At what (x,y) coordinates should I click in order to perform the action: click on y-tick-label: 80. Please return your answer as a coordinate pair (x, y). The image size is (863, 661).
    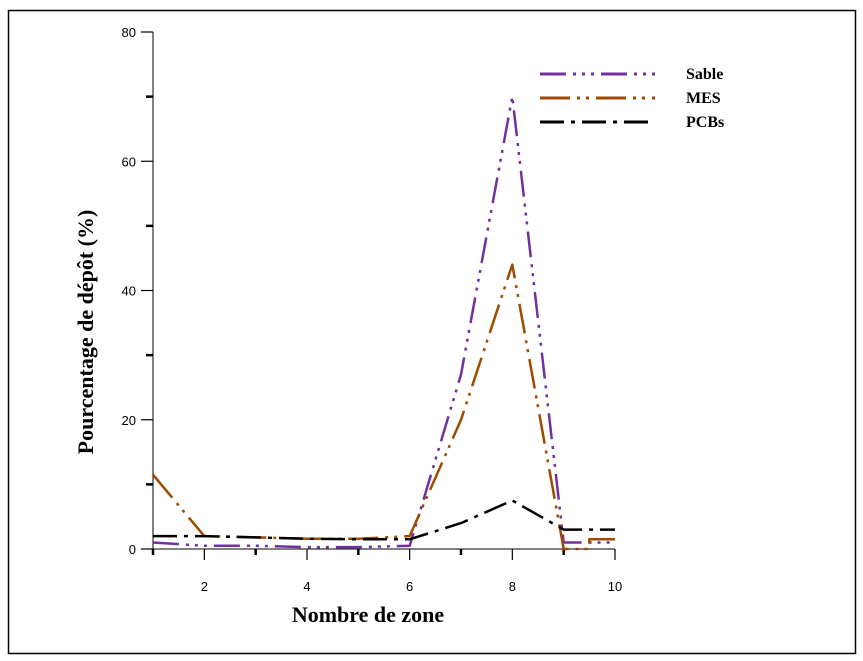
    Looking at the image, I should click on (129, 32).